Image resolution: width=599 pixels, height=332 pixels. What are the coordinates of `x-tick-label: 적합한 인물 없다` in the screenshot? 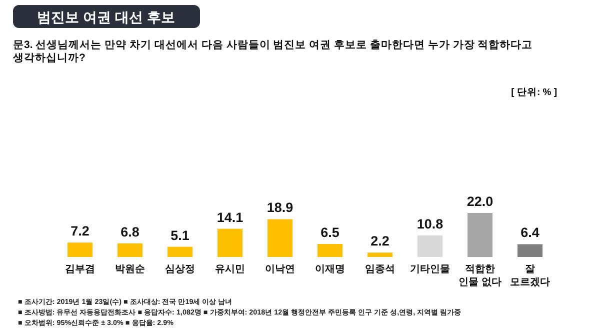 It's located at (480, 276).